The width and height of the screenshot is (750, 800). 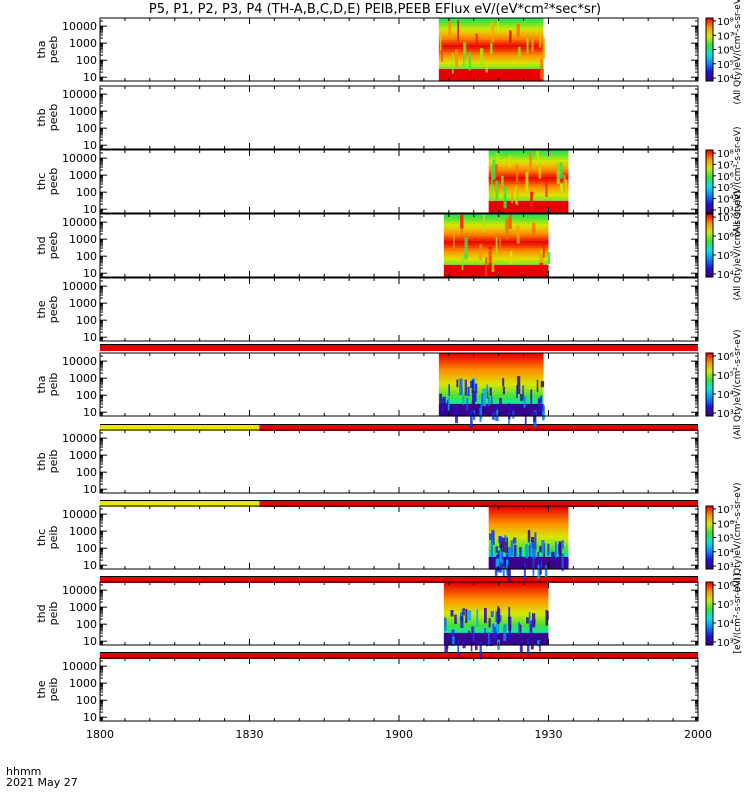 I want to click on colorbar-tick-label: 10⁶, so click(x=725, y=357).